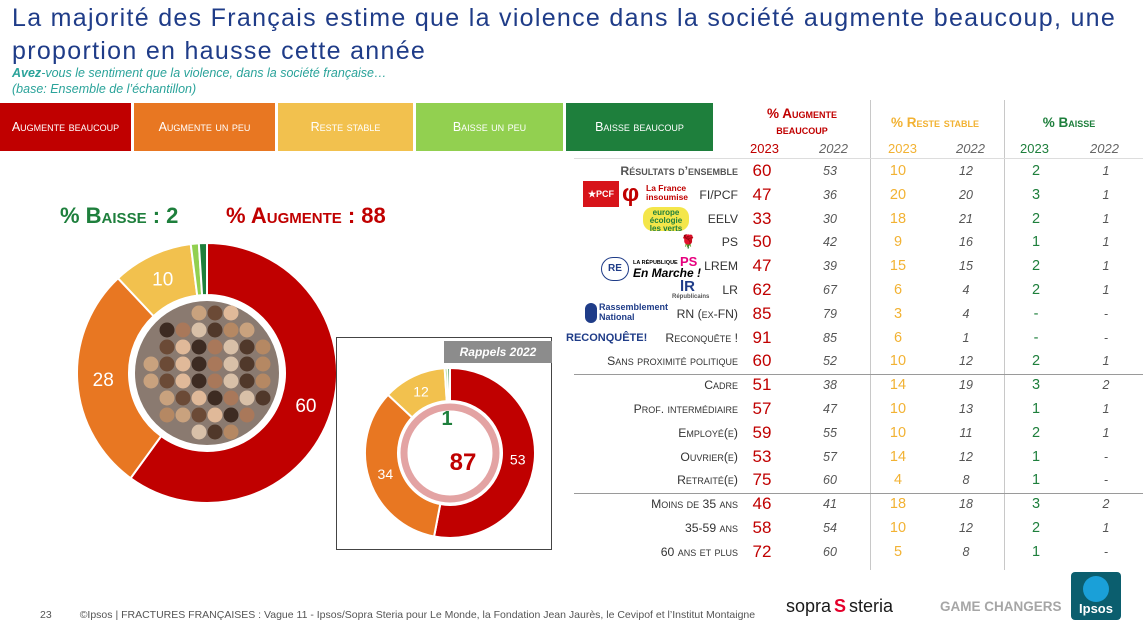 The image size is (1143, 630). Describe the element at coordinates (421, 391) in the screenshot. I see `undefined-slice-label-2: 12` at that location.